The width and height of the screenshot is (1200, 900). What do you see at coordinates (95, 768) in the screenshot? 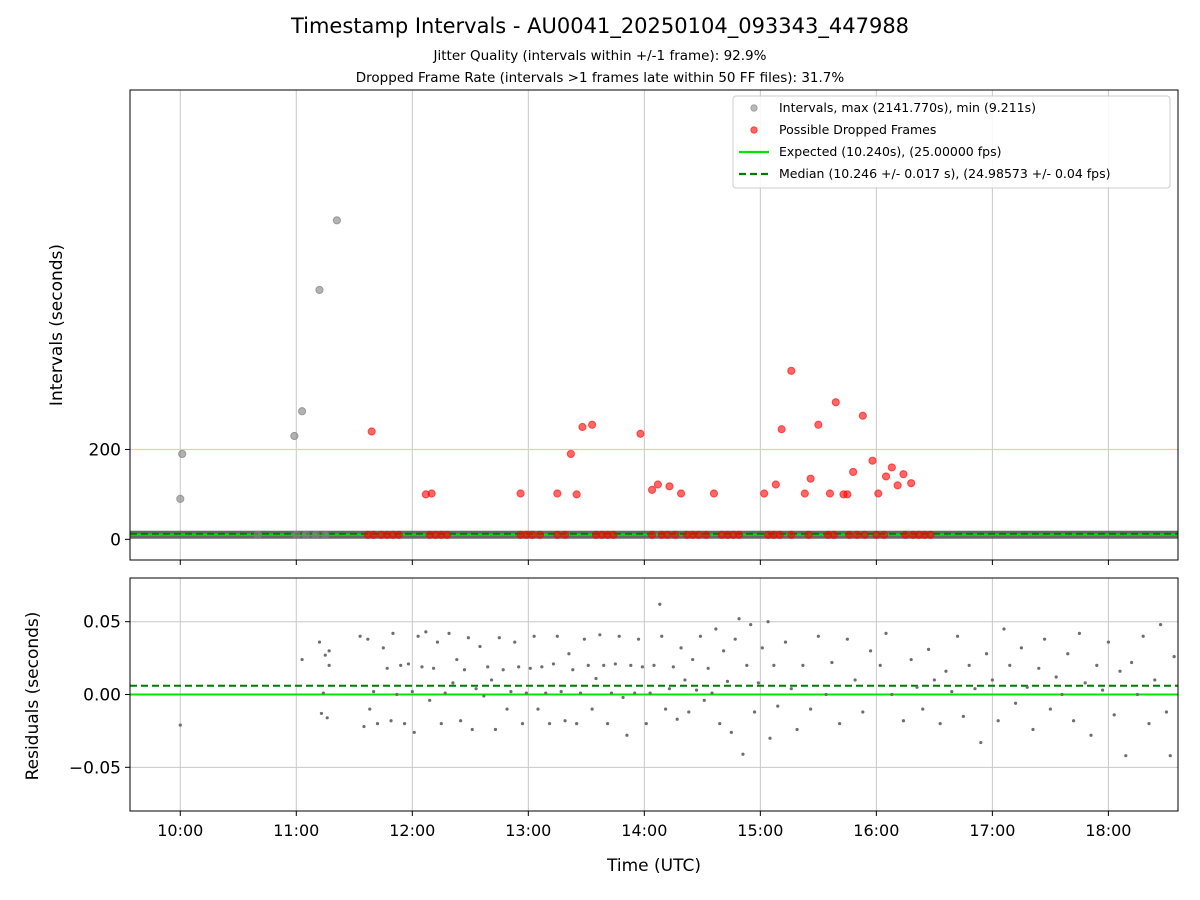
I see `bottom-y-tick-label-0: −0.05` at bounding box center [95, 768].